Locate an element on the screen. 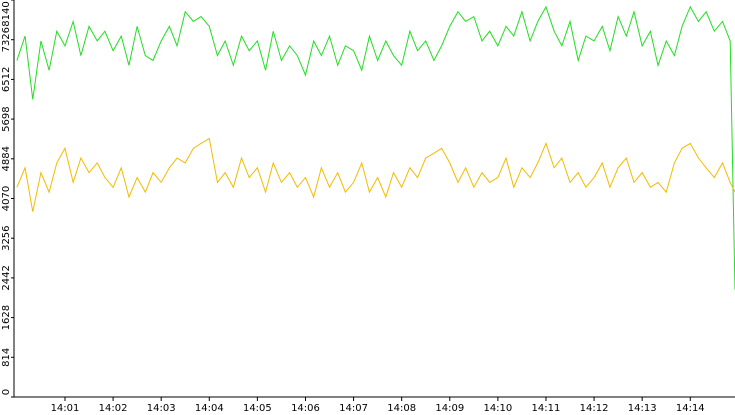  y-tick-label: 1628 is located at coordinates (6, 317).